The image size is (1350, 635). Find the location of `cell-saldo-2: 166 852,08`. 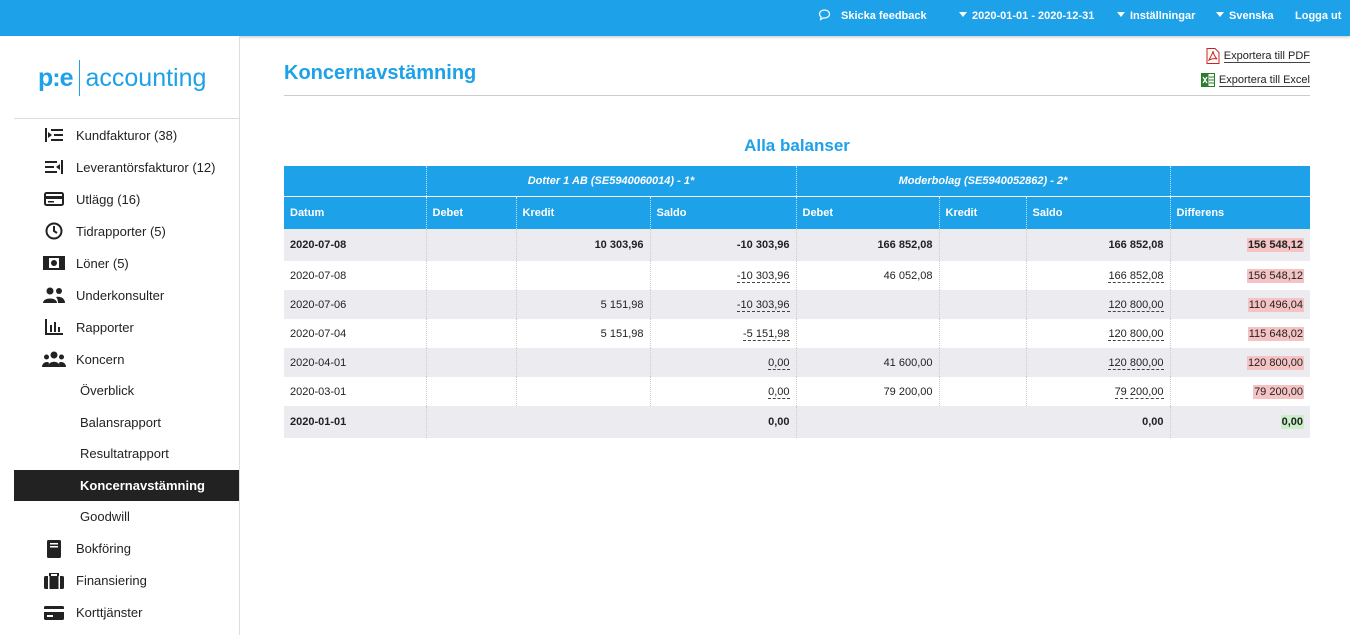

cell-saldo-2: 166 852,08 is located at coordinates (1097, 275).